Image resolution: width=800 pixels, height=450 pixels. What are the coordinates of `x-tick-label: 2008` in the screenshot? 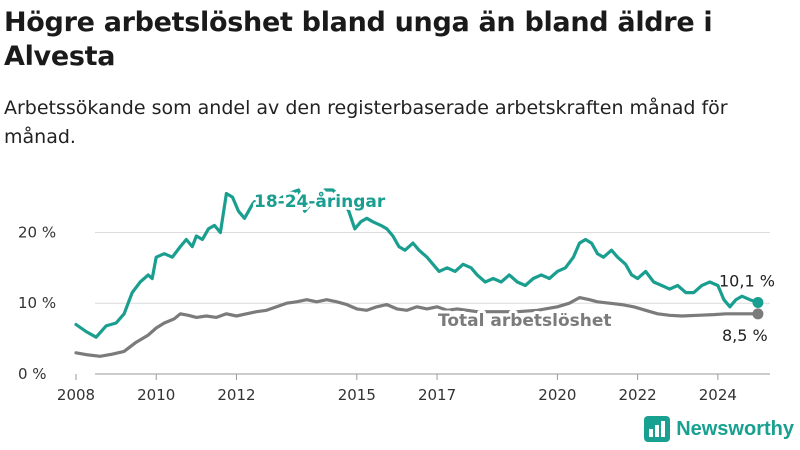 It's located at (76, 395).